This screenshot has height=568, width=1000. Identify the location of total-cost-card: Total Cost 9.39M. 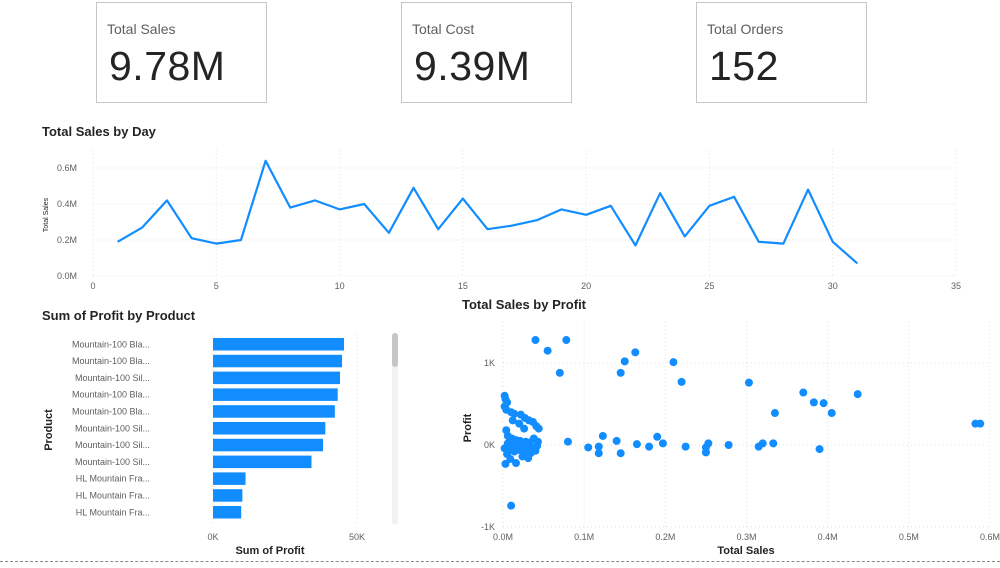
(486, 52).